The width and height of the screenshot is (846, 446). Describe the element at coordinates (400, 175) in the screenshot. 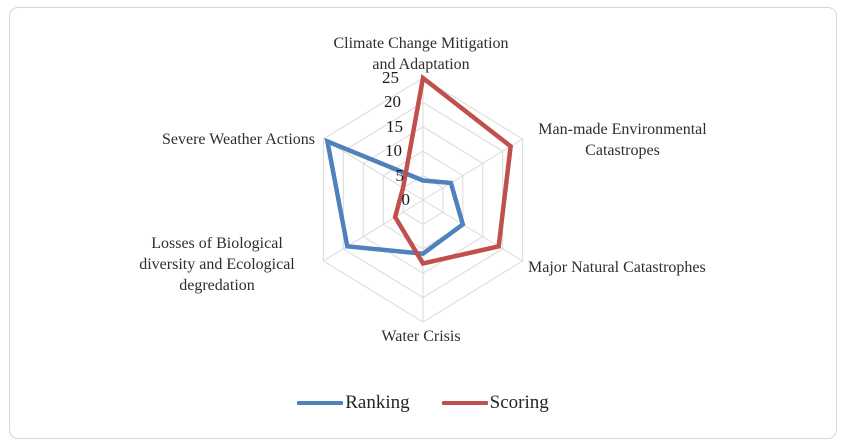

I see `radial-tick-5: 5` at that location.